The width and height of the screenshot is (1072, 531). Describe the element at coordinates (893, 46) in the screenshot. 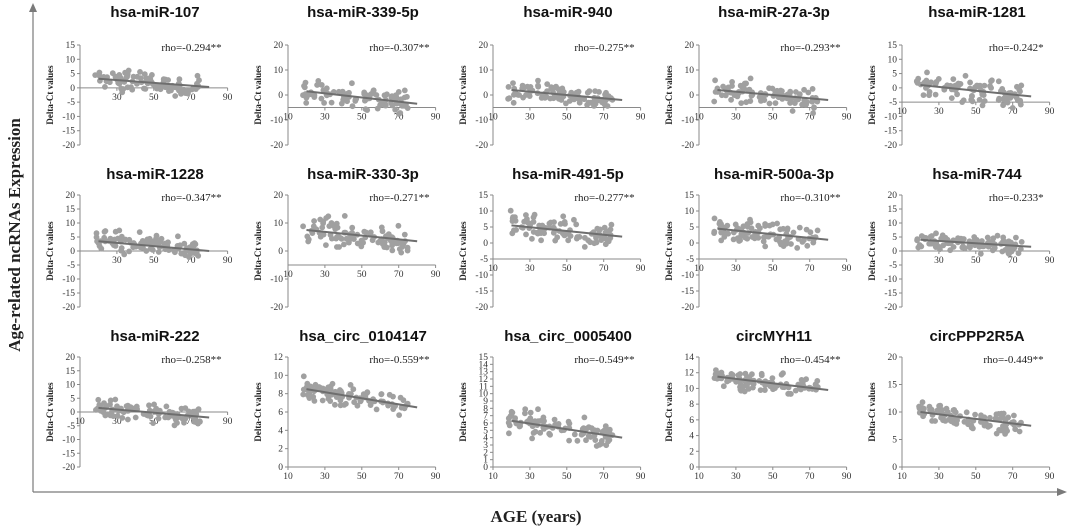

I see `y-tick-label: 15` at that location.